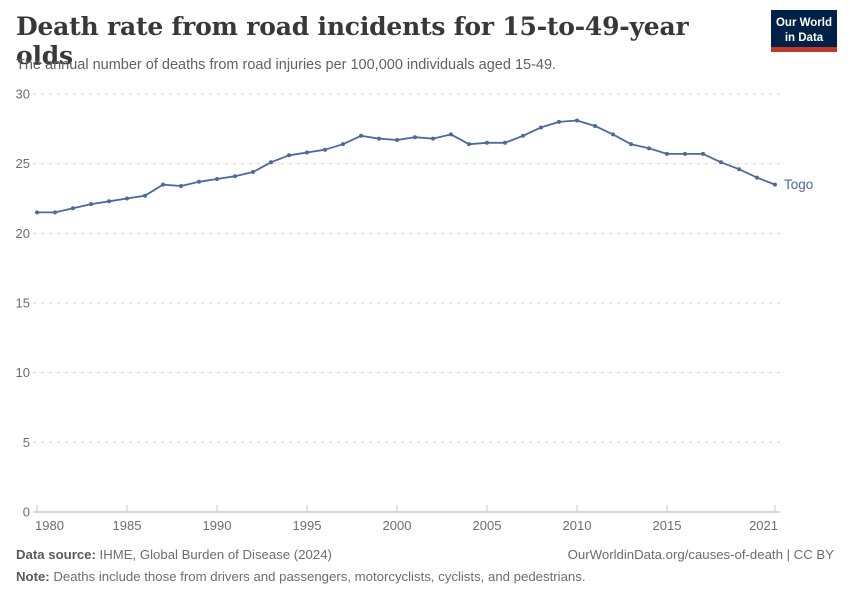 This screenshot has width=850, height=600. Describe the element at coordinates (199, 181) in the screenshot. I see `data-point-1989` at that location.